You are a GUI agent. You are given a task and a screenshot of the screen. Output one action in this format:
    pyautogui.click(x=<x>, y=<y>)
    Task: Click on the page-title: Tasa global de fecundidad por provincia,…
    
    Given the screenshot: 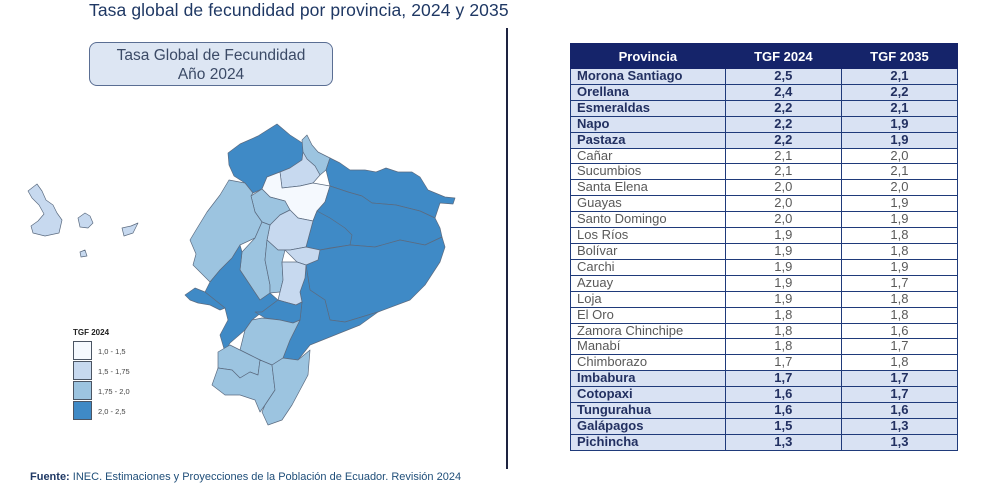 What is the action you would take?
    pyautogui.click(x=299, y=10)
    